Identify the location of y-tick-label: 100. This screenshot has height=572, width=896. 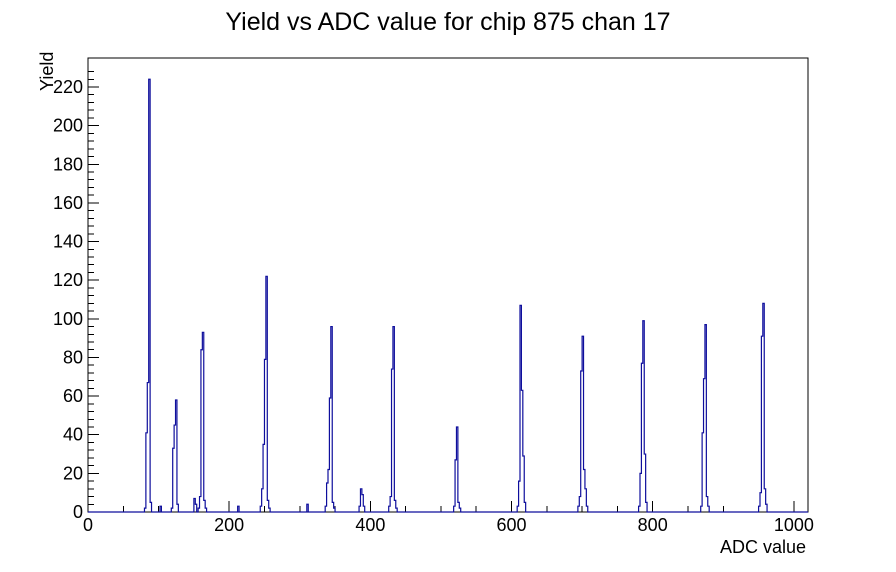
(68, 319).